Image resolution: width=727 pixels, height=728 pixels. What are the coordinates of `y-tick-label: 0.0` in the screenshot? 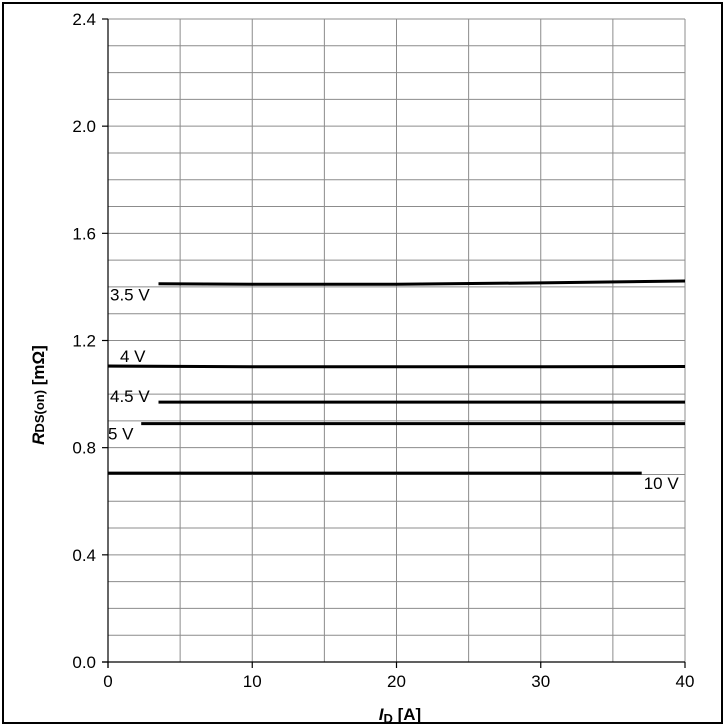 It's located at (84, 662).